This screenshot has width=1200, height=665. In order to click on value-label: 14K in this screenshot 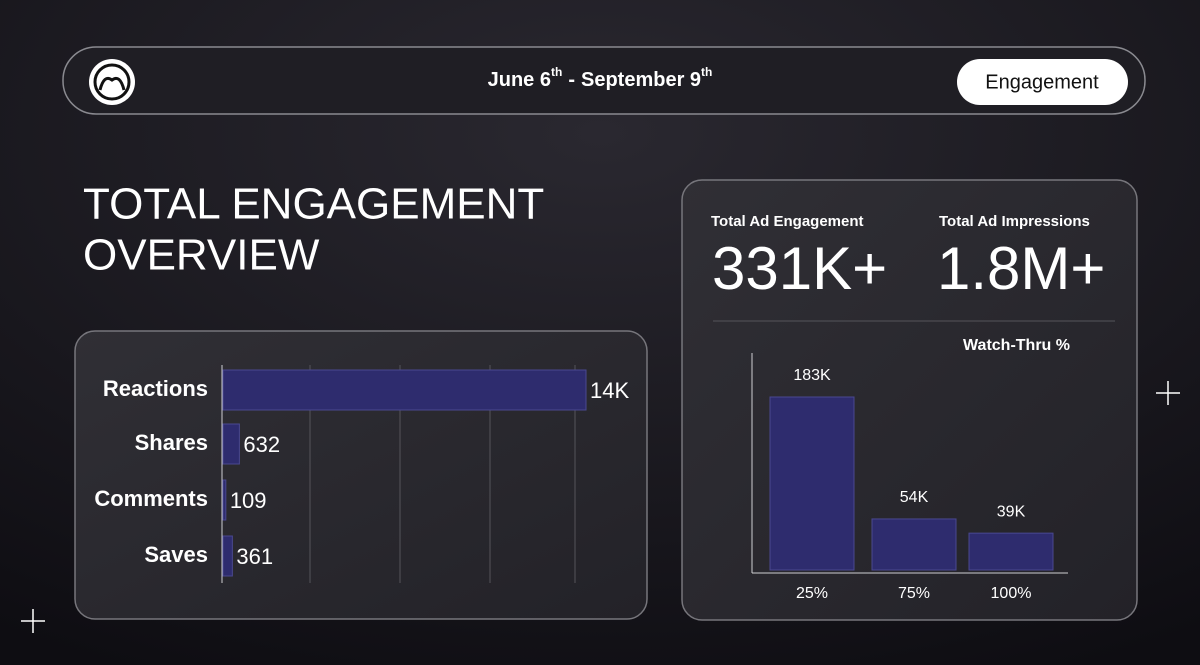, I will do `click(609, 390)`.